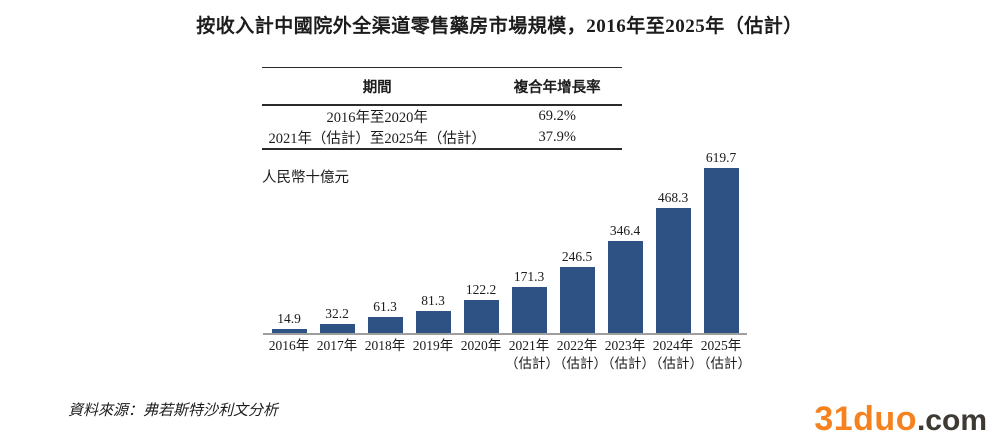  I want to click on bar-column: 122.2, so click(481, 239).